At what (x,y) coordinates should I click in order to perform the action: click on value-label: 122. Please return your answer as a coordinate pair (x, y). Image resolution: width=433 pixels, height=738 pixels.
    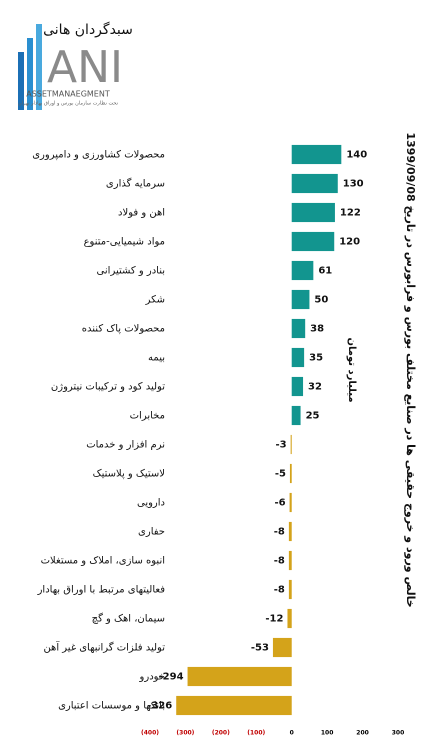
    Looking at the image, I should click on (350, 213).